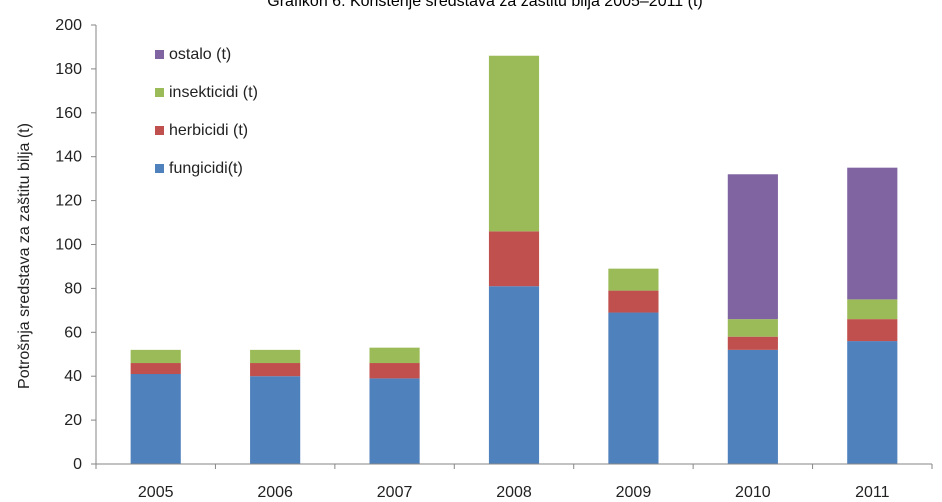  I want to click on y-tick-label: 80, so click(73, 288).